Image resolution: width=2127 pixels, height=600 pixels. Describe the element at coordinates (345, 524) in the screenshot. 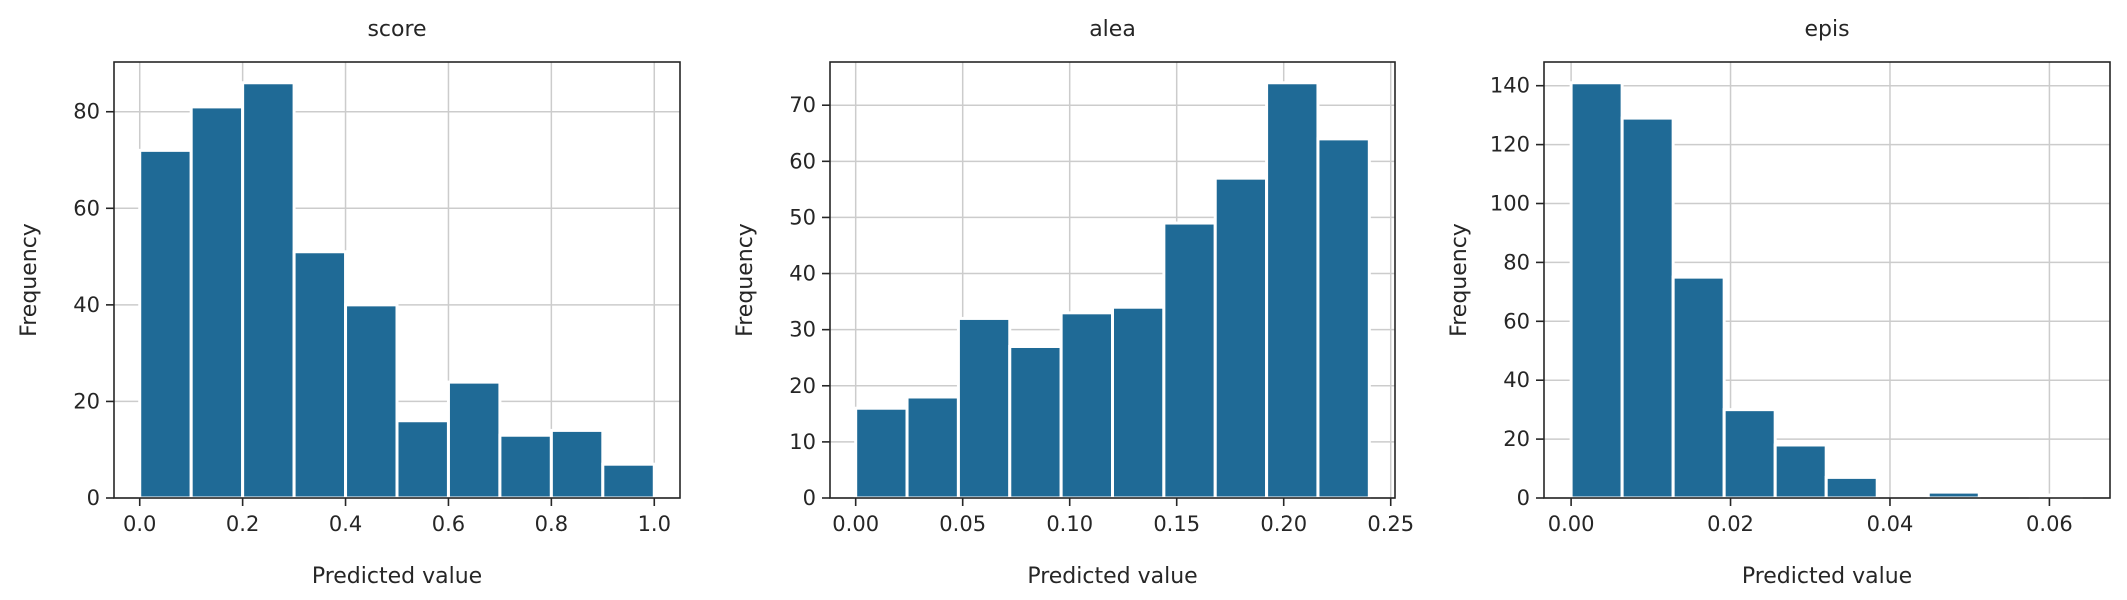

I see `chart-0-xtick-label-2: 0.4` at that location.